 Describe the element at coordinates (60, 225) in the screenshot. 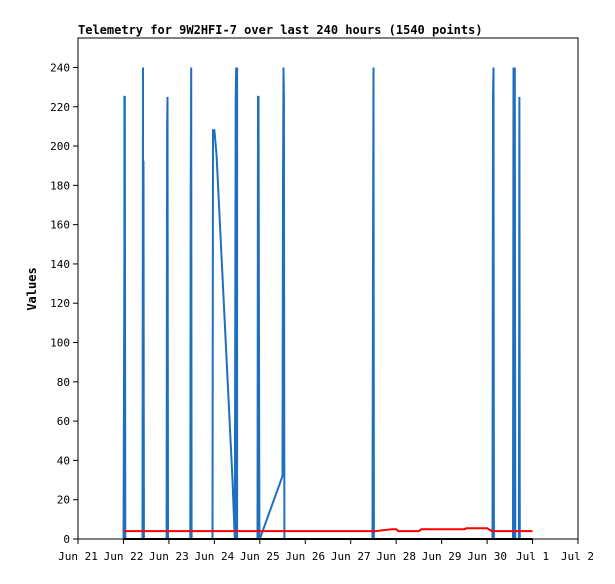

I see `y-tick-label: 160` at that location.